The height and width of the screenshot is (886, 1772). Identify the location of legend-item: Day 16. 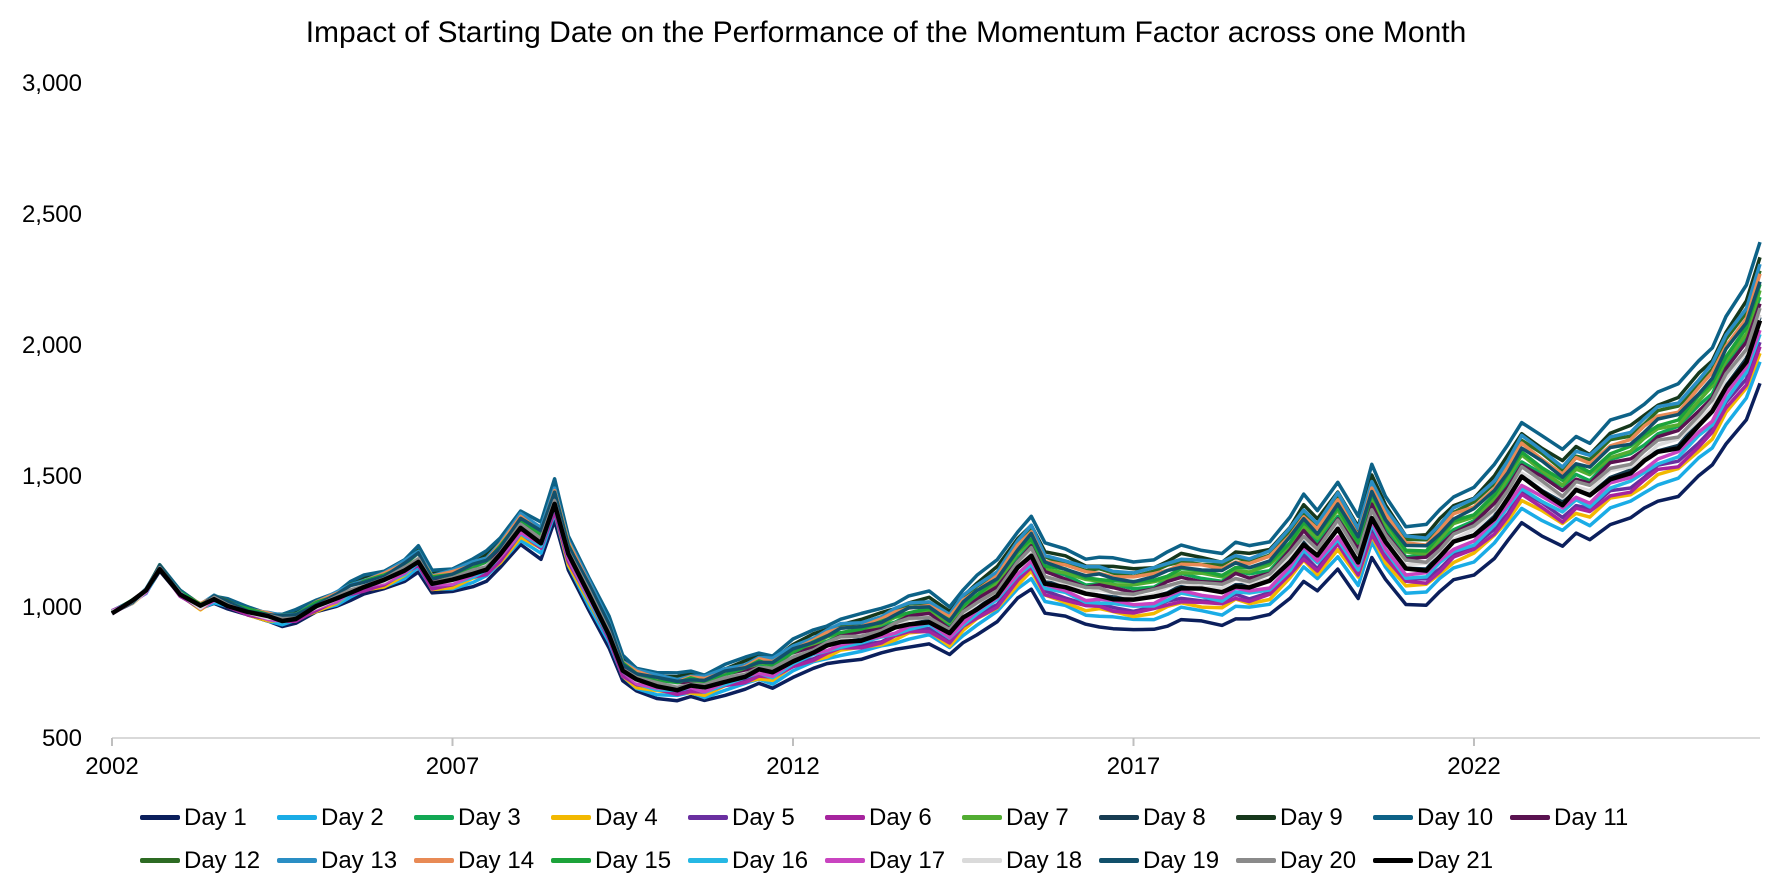
(756, 861).